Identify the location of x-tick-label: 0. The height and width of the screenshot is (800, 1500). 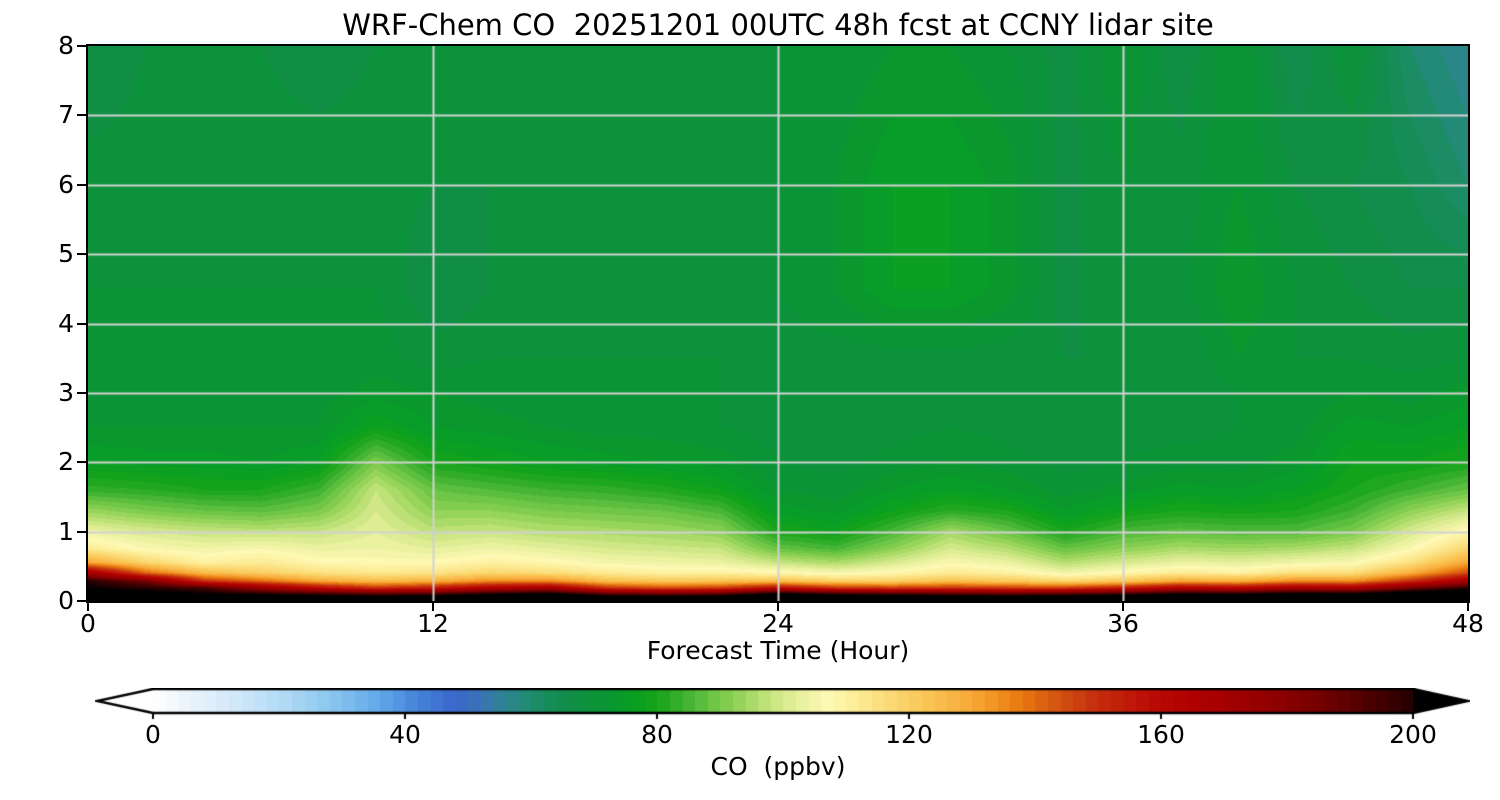
(88, 623).